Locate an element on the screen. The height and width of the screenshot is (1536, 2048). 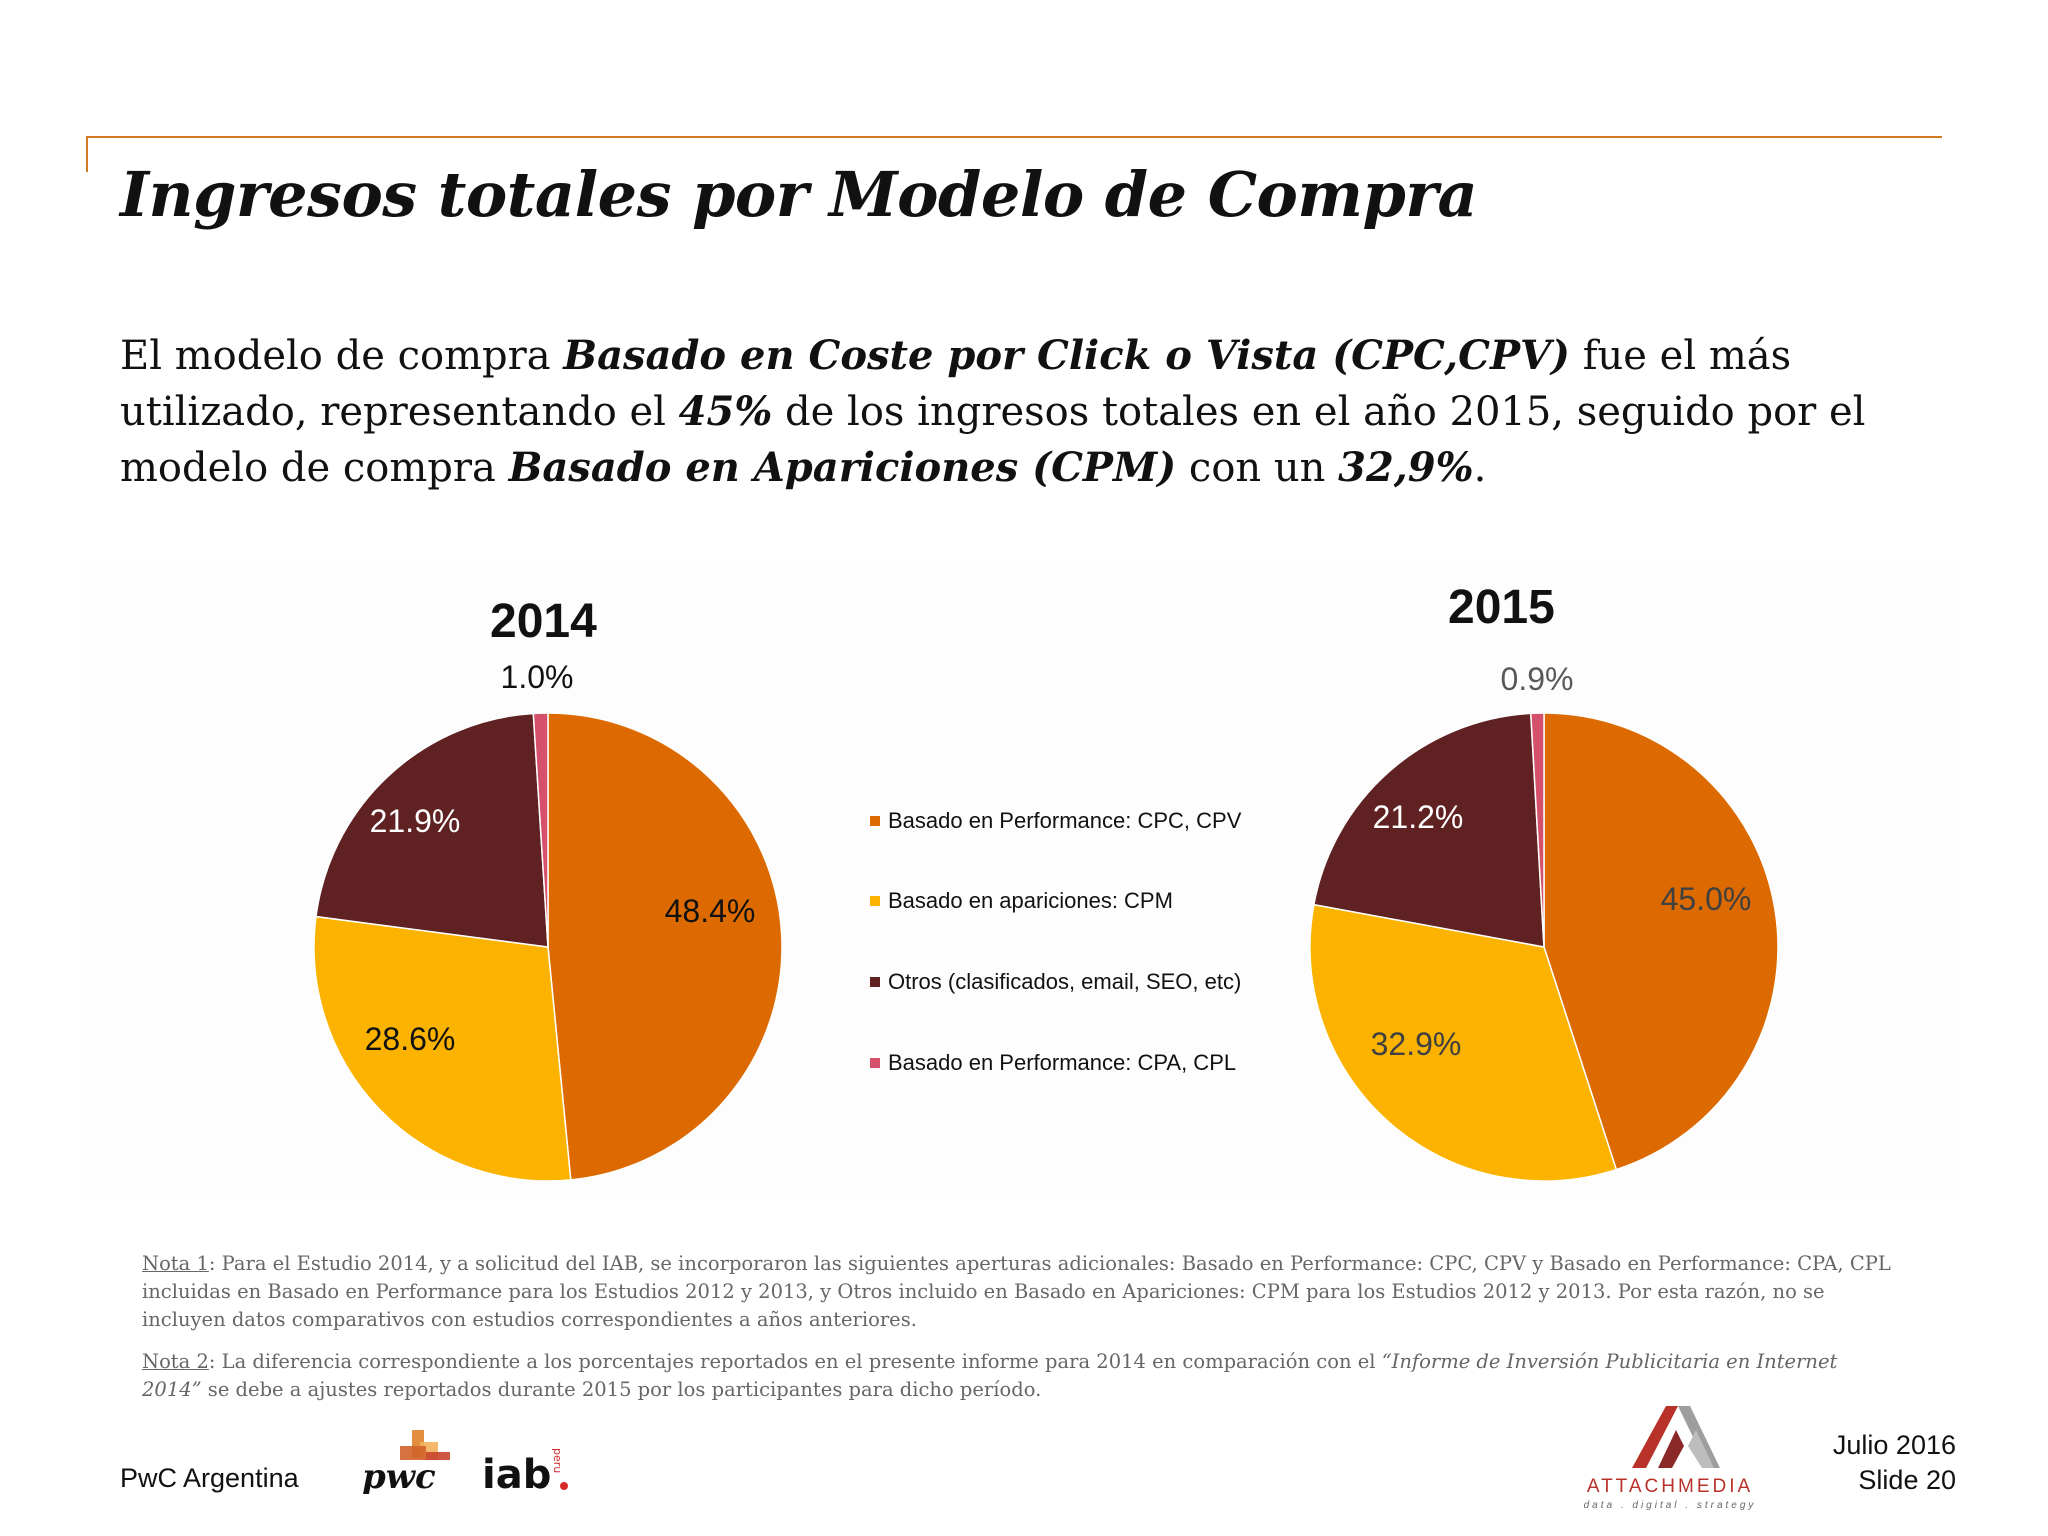
legend-swatch-cpa-cpl is located at coordinates (875, 1063).